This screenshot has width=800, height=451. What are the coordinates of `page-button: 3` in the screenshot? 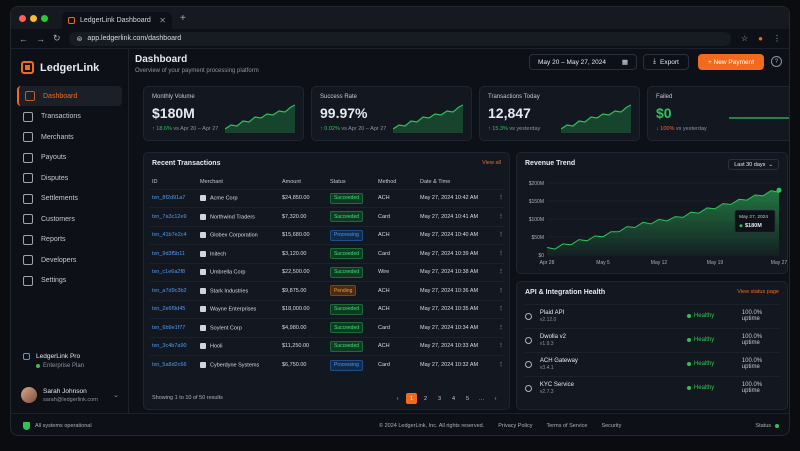 It's located at (439, 398).